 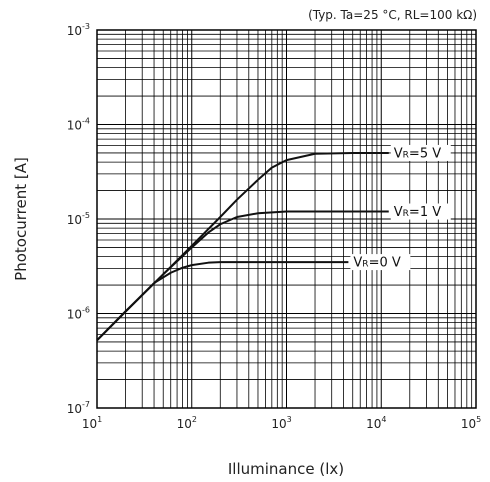 What do you see at coordinates (392, 15) in the screenshot?
I see `conditions-note: (Typ. Ta=25 °C, RL=100 kΩ)` at bounding box center [392, 15].